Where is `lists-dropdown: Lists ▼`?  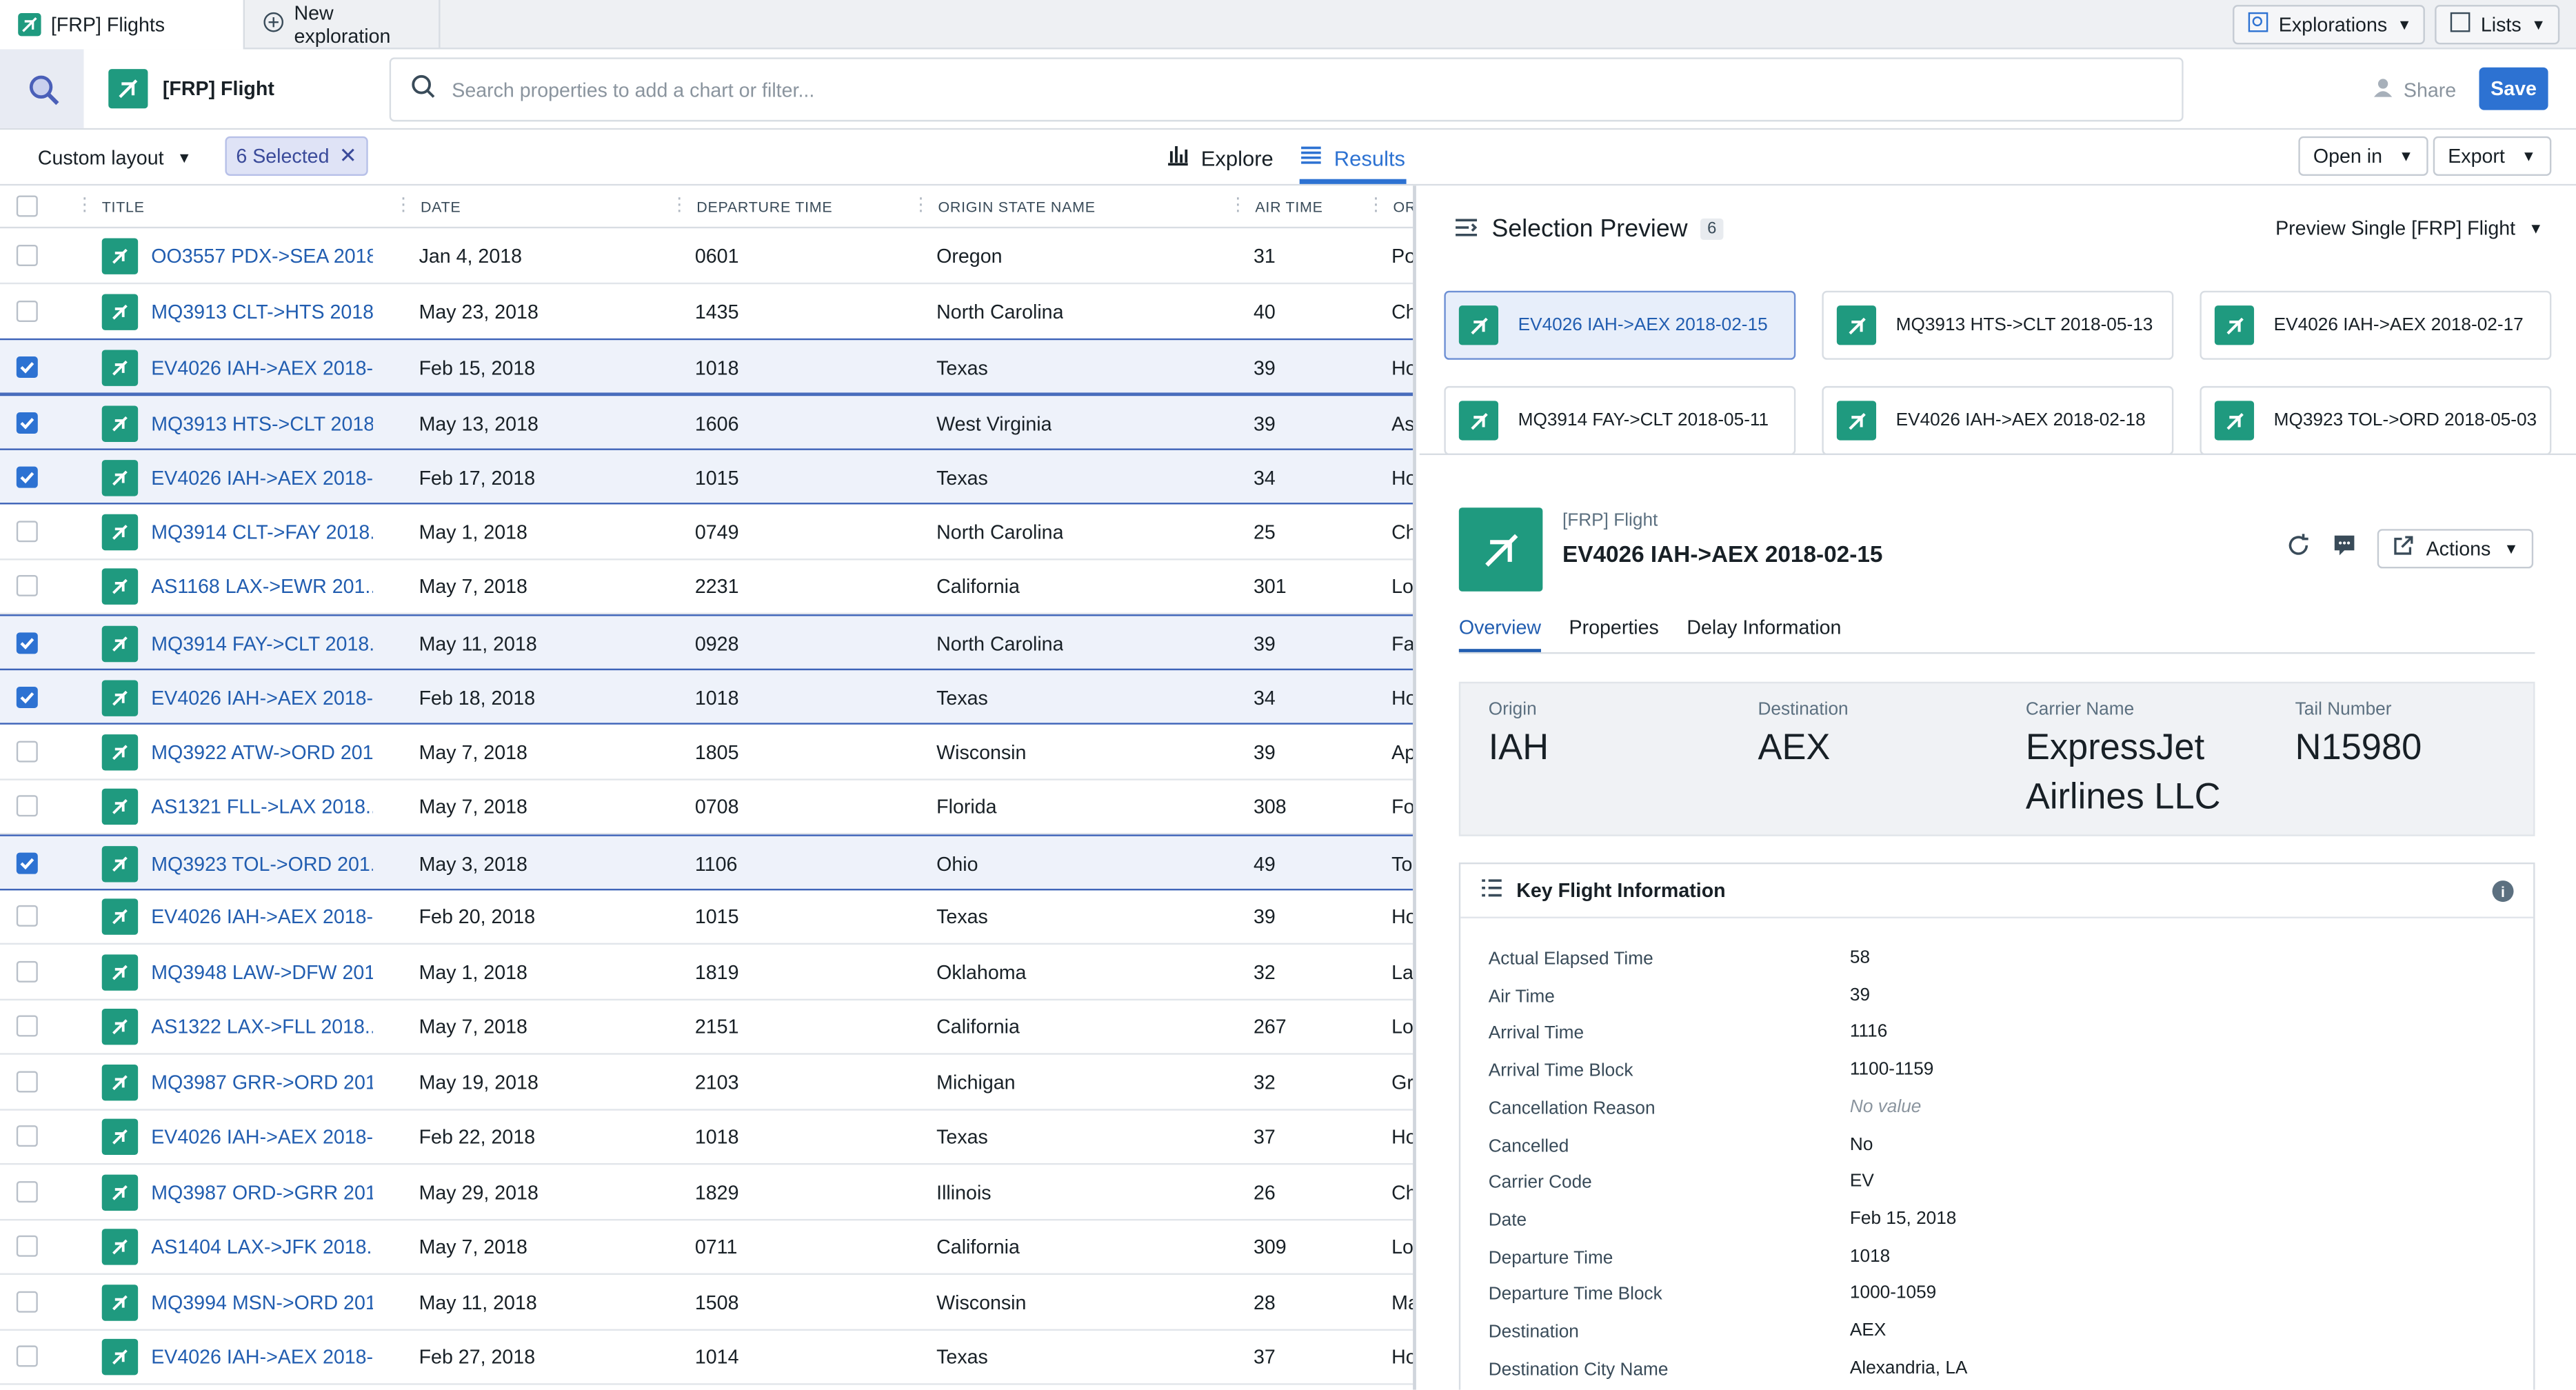 lists-dropdown: Lists ▼ is located at coordinates (2497, 25).